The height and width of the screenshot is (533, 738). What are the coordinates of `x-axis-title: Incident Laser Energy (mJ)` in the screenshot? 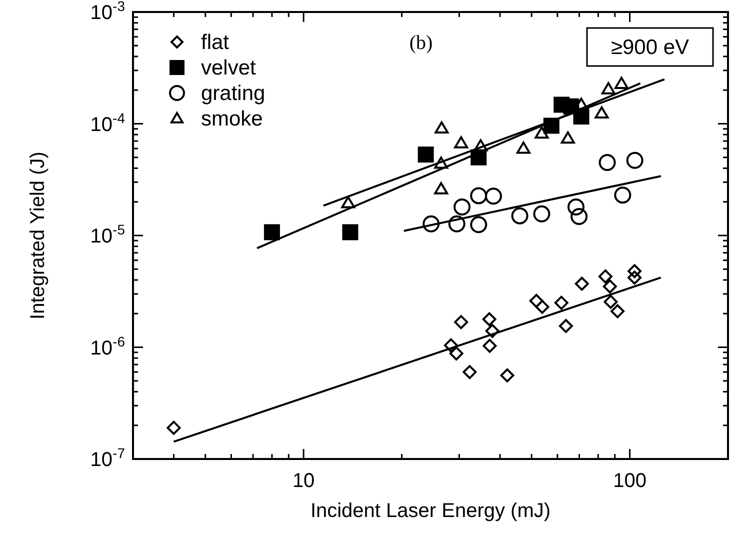 It's located at (430, 511).